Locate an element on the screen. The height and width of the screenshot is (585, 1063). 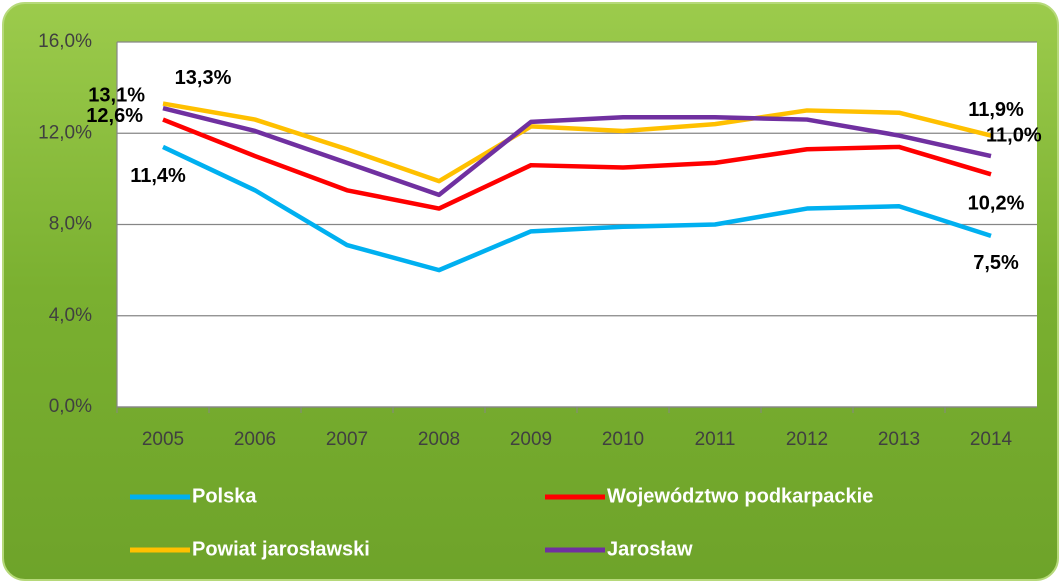
data-label: 11,0% is located at coordinates (1014, 135).